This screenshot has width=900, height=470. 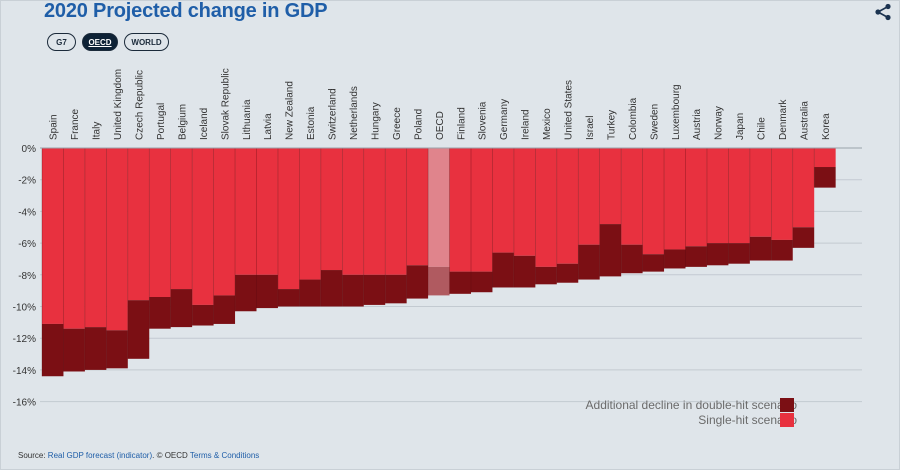 What do you see at coordinates (225, 104) in the screenshot?
I see `x-category-label: Slovak Republic` at bounding box center [225, 104].